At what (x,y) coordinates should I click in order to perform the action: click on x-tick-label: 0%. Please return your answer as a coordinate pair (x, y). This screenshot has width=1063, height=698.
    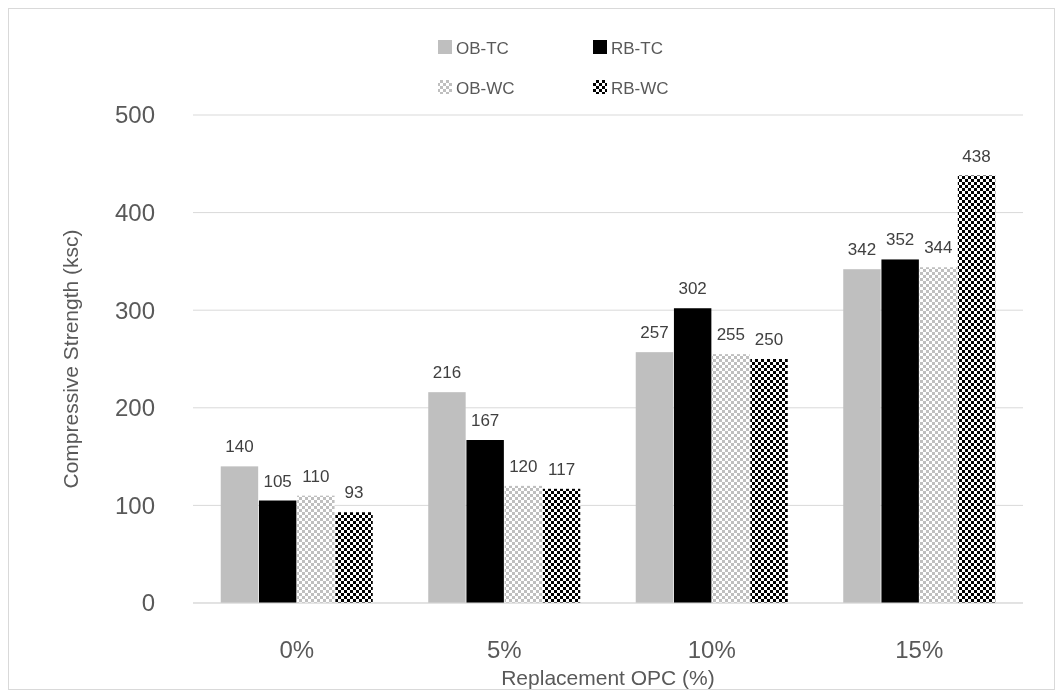
    Looking at the image, I should click on (297, 649).